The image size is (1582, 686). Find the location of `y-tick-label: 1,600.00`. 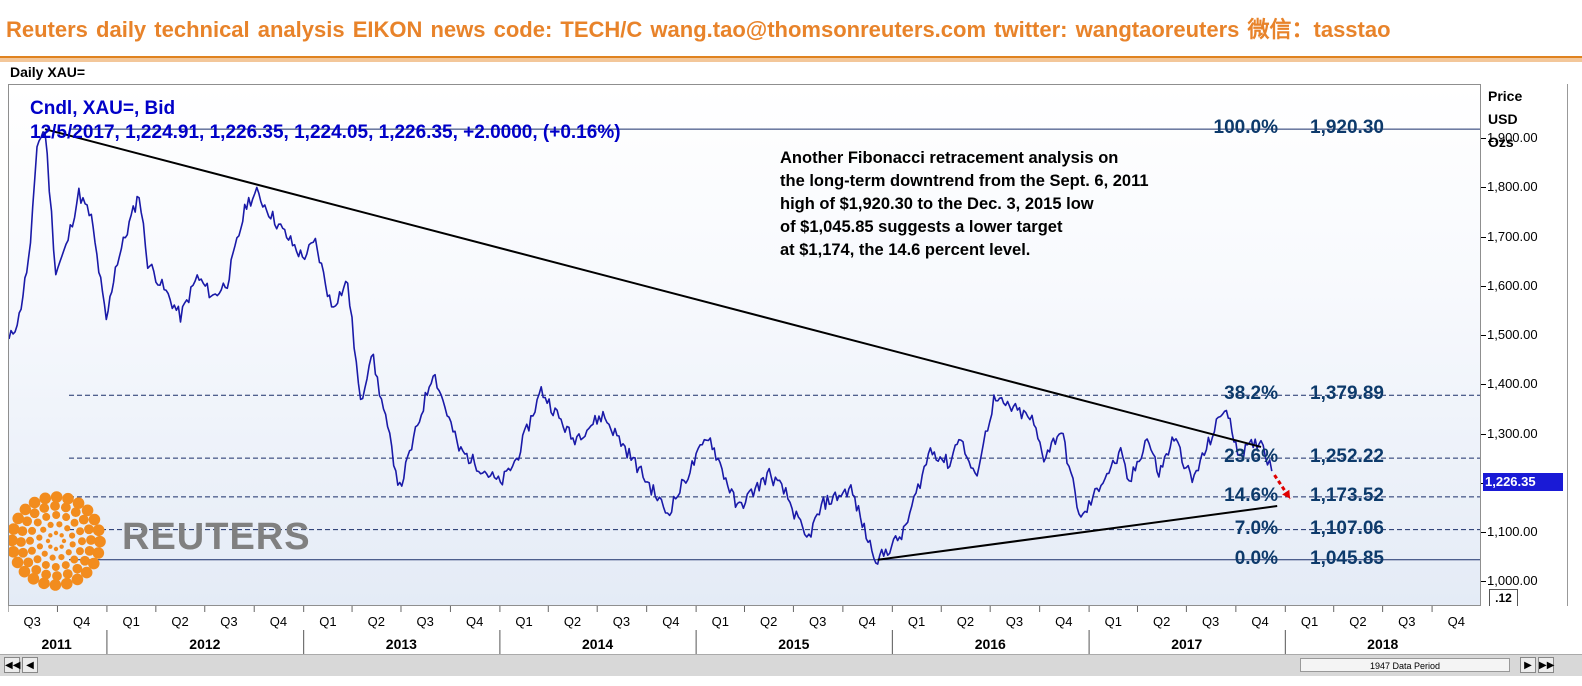

y-tick-label: 1,600.00 is located at coordinates (1512, 285).